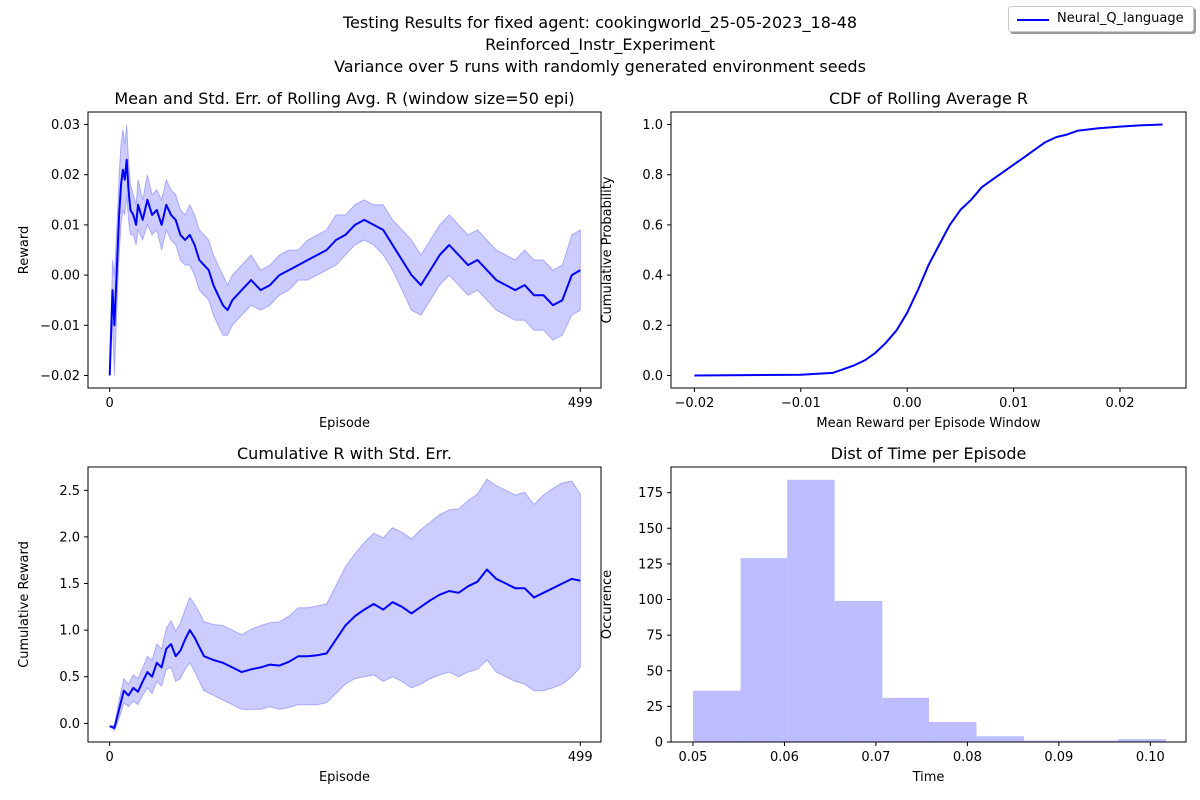  I want to click on y-tick-label: 0.2, so click(652, 326).